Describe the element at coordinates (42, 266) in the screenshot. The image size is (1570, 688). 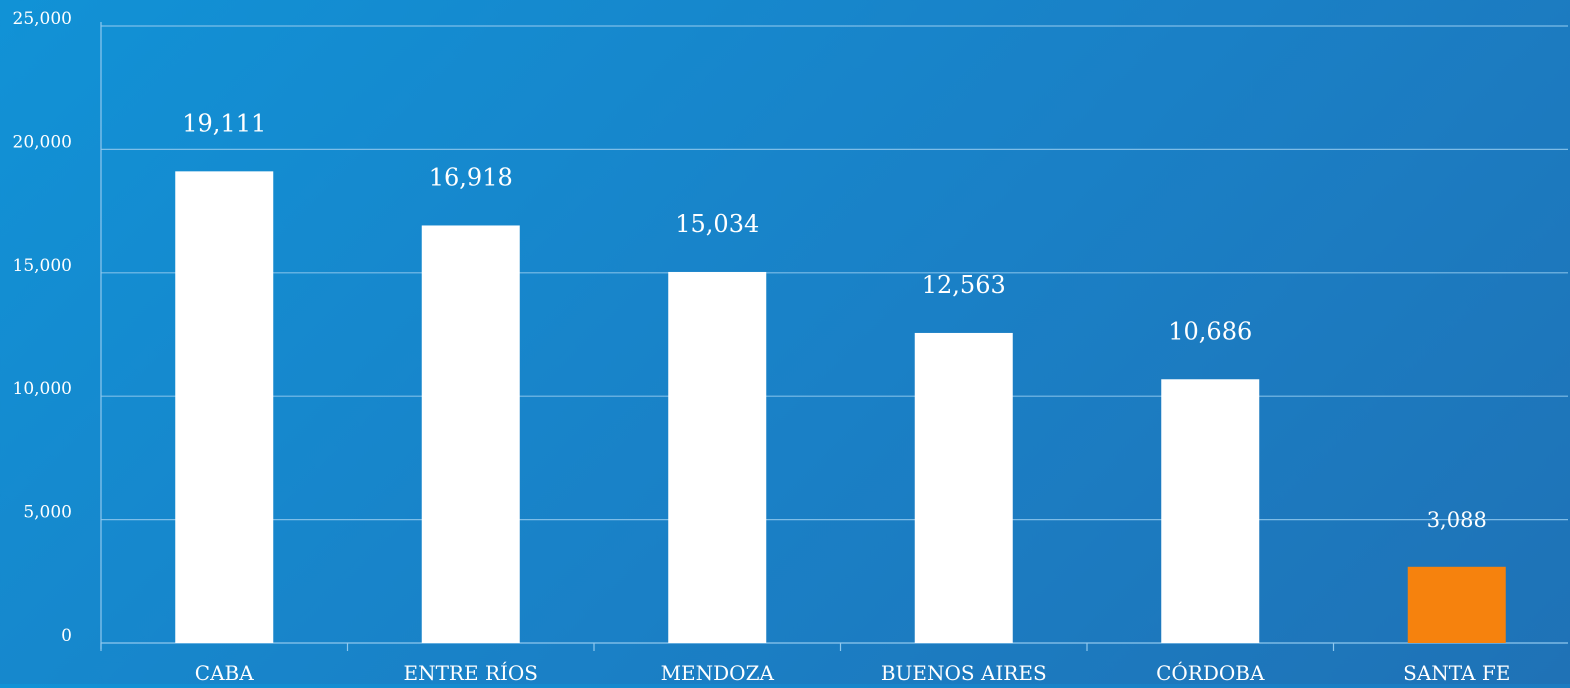
I see `y-tick-label: 15,000` at that location.